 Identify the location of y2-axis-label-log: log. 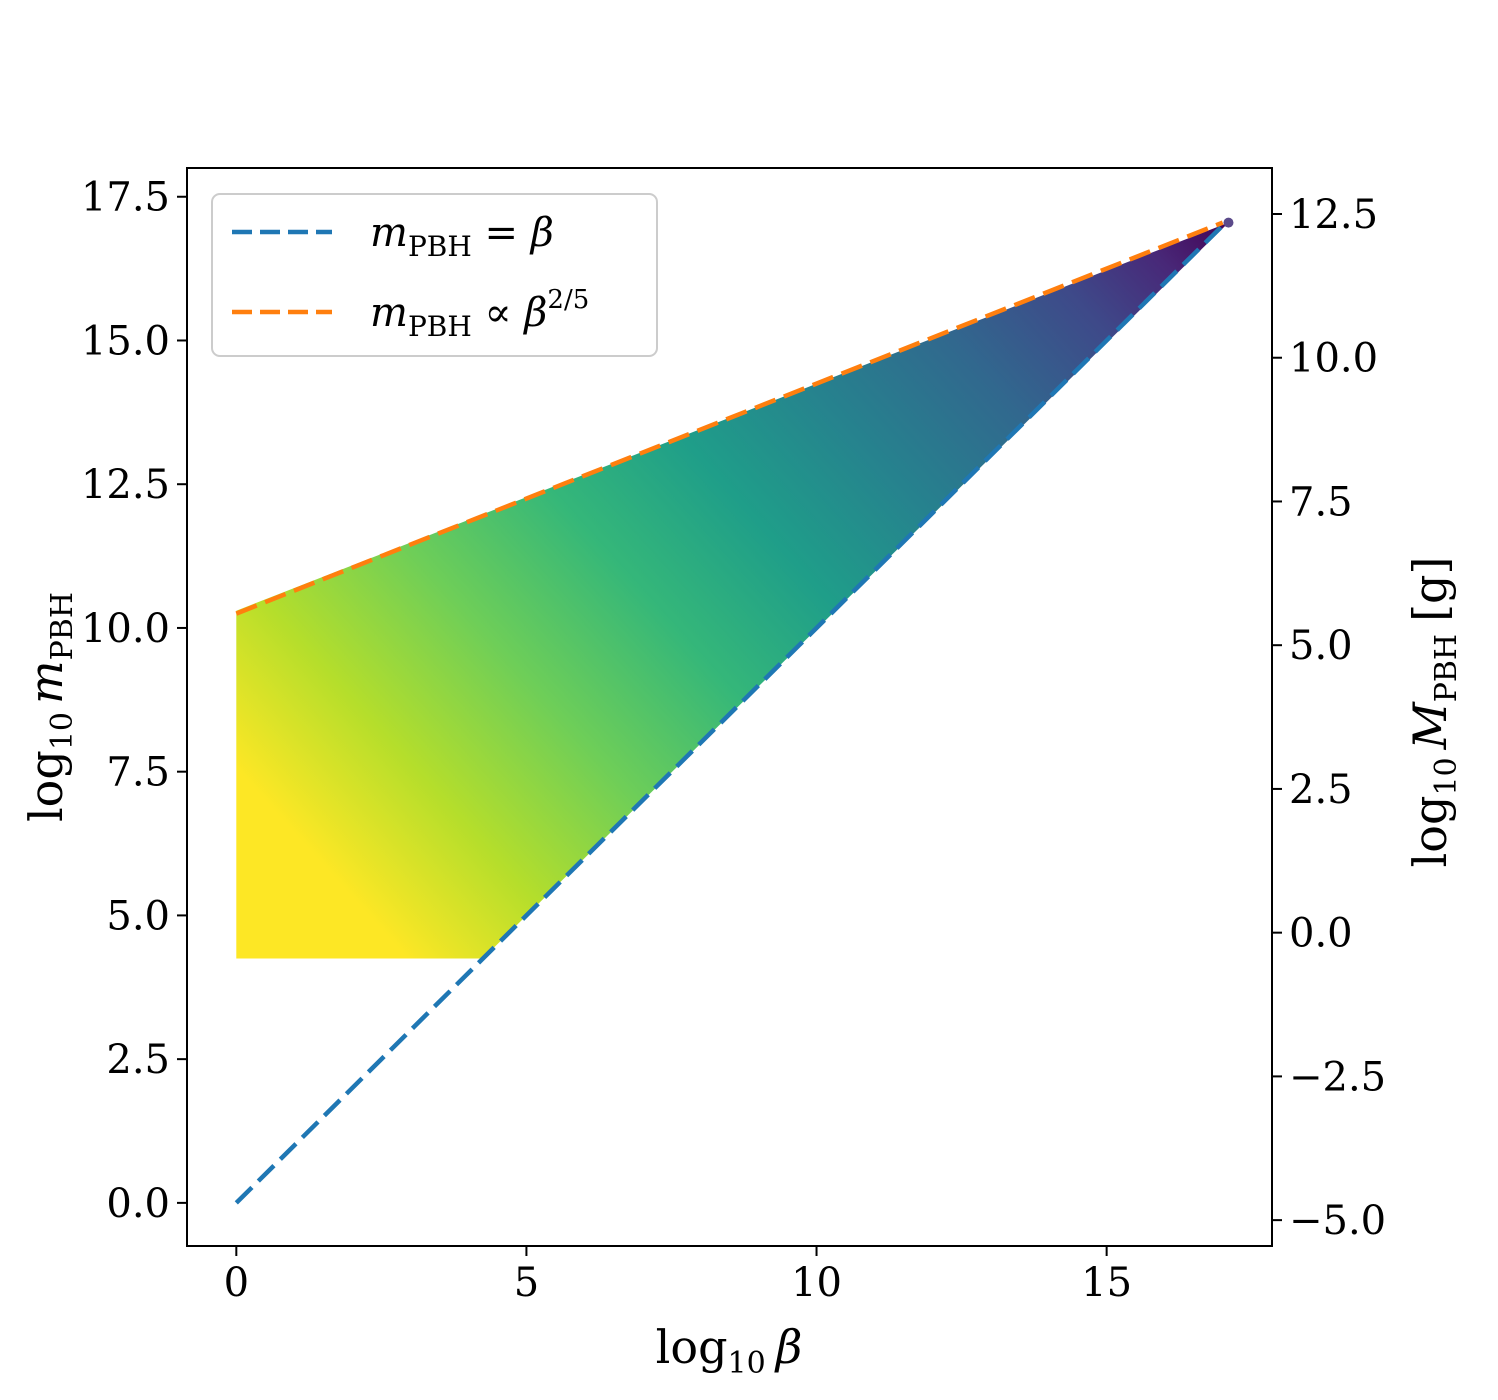
(1430, 832).